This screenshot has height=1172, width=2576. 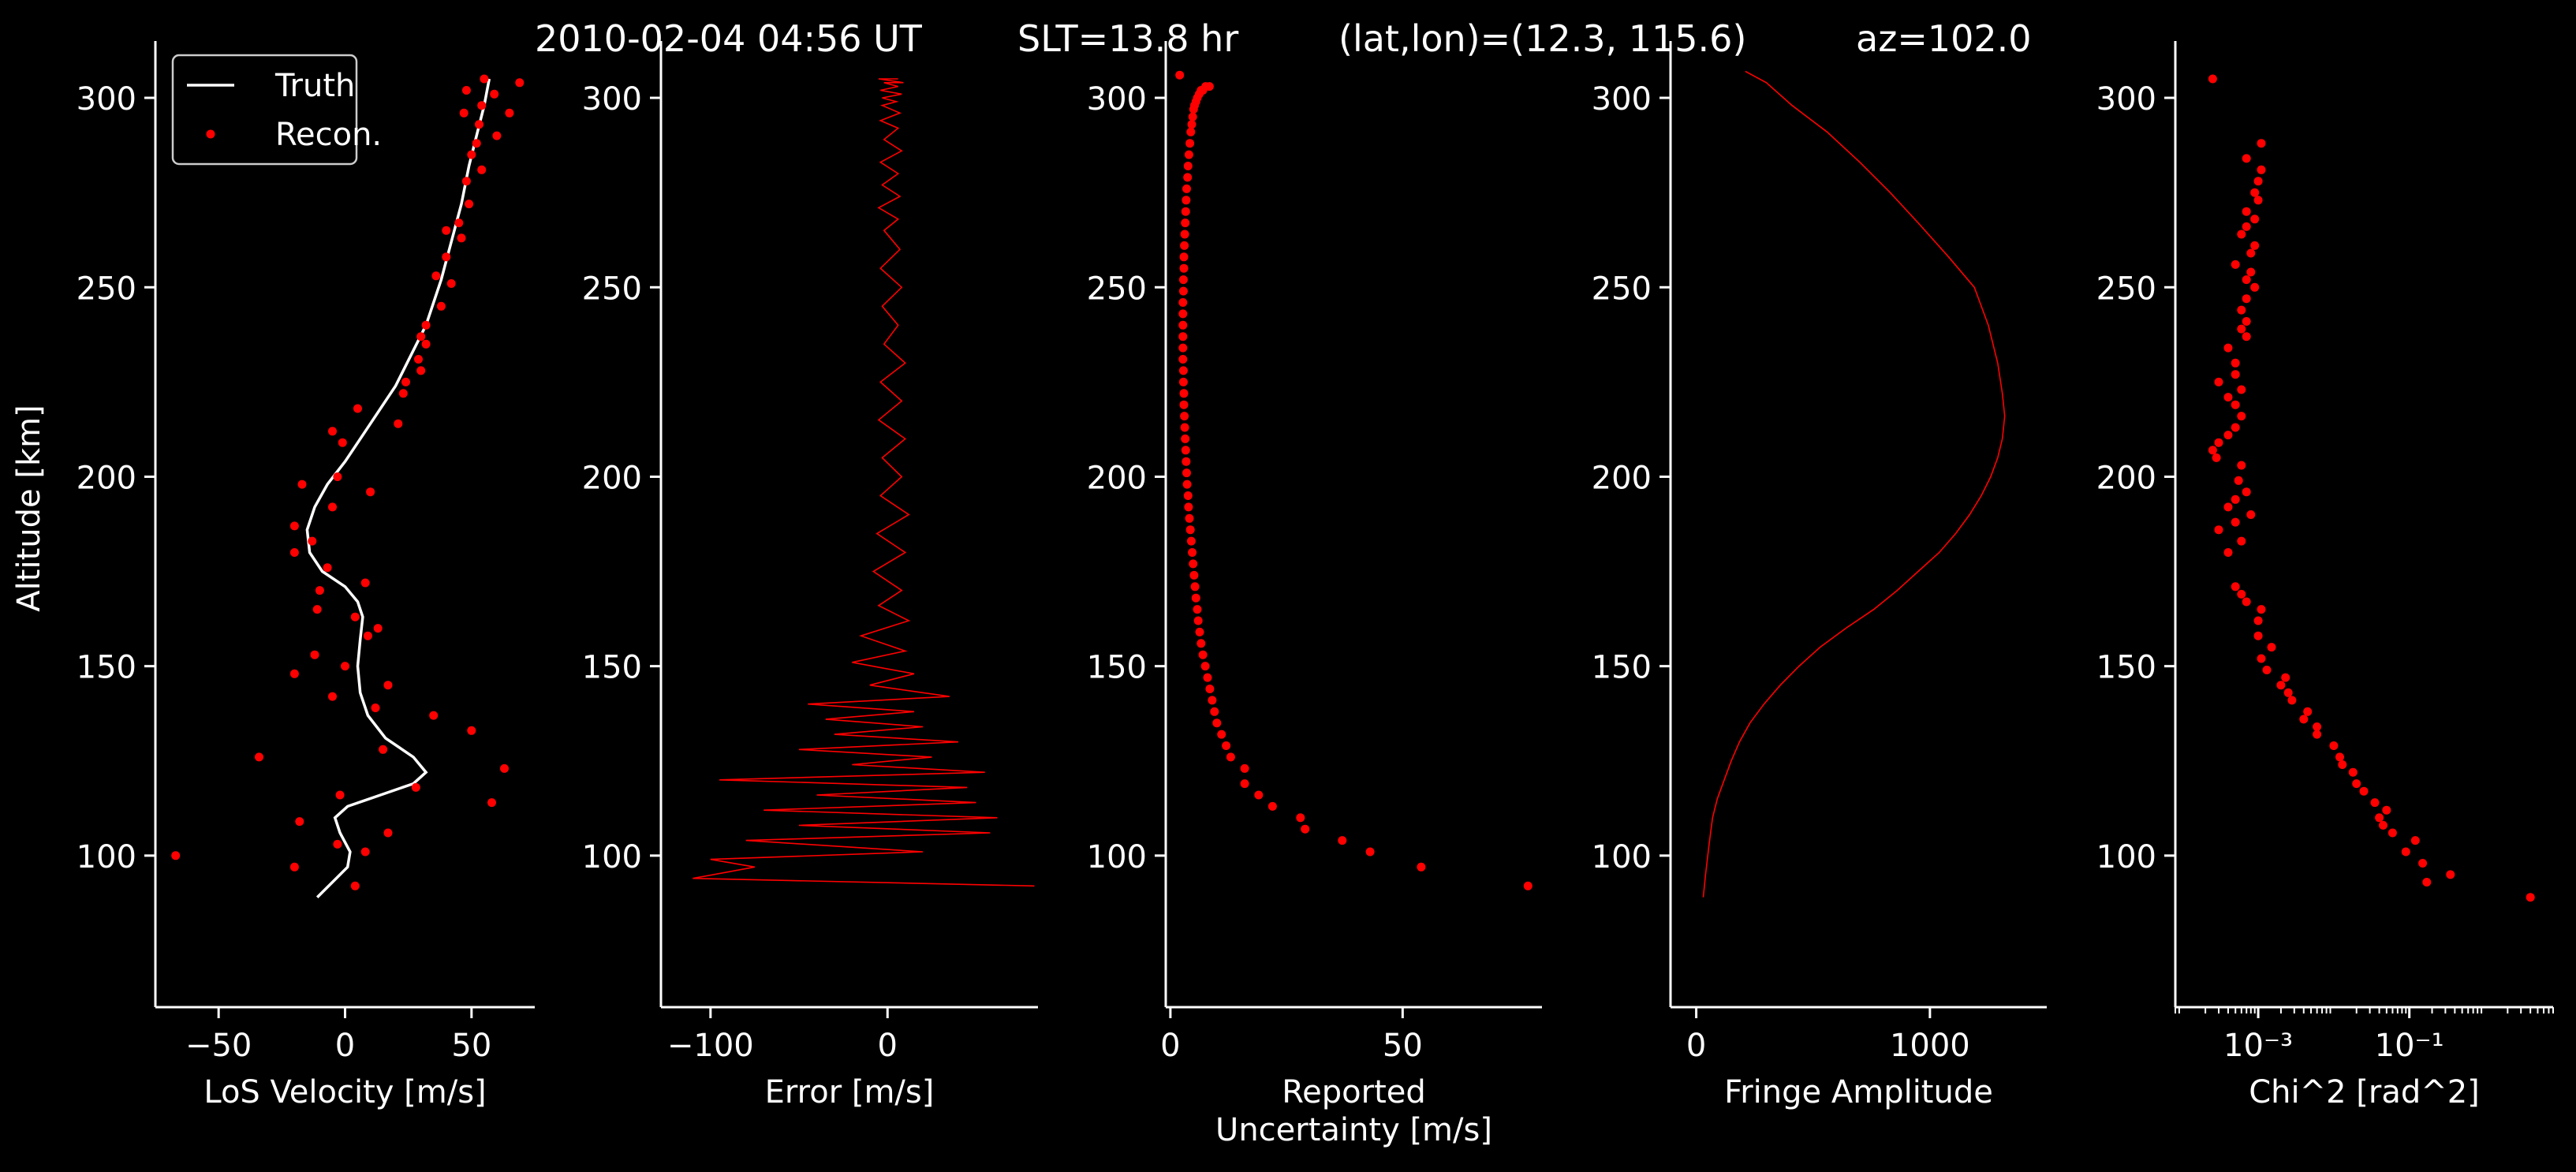 What do you see at coordinates (314, 86) in the screenshot?
I see `legend-label: Truth` at bounding box center [314, 86].